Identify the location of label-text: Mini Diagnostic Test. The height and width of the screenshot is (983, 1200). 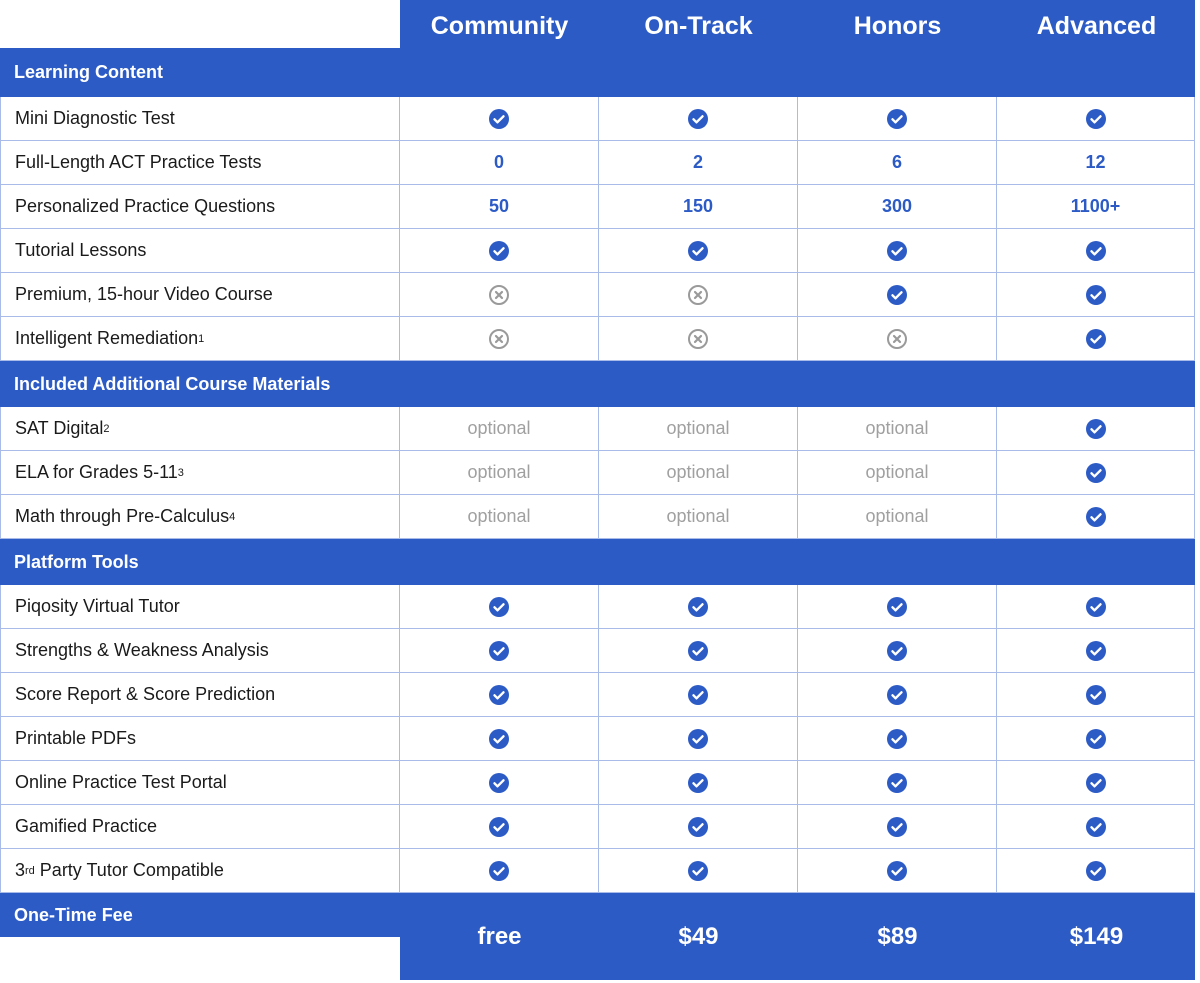
(95, 118).